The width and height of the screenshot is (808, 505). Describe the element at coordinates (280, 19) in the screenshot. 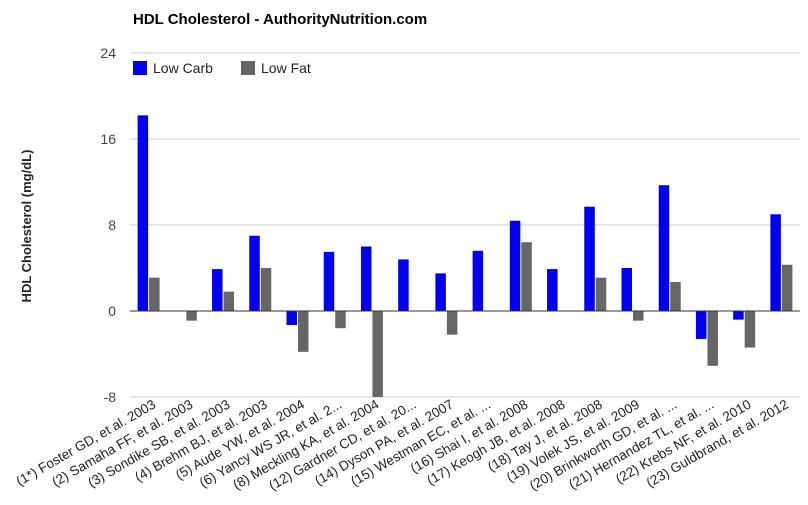

I see `chart-title: HDL Cholesterol - AuthorityNutrition.com` at that location.